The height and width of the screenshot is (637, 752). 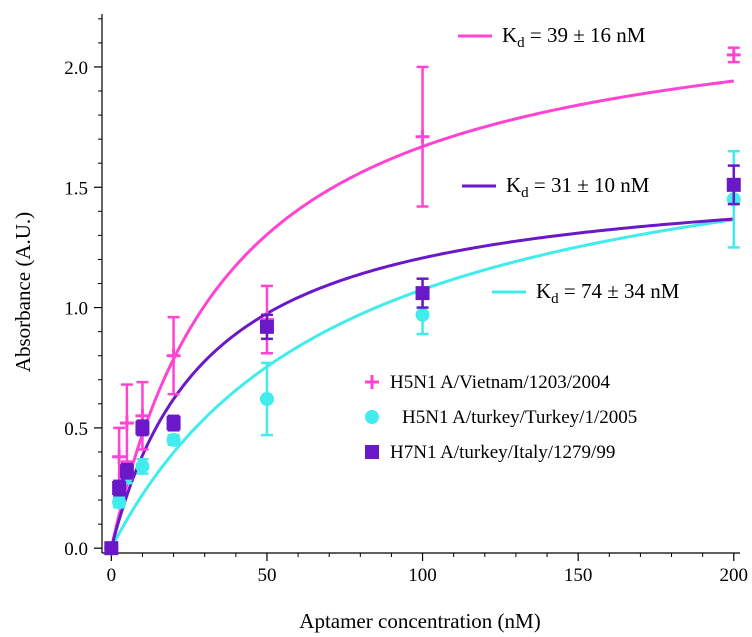 I want to click on y-tick-label: 1.0, so click(x=76, y=309).